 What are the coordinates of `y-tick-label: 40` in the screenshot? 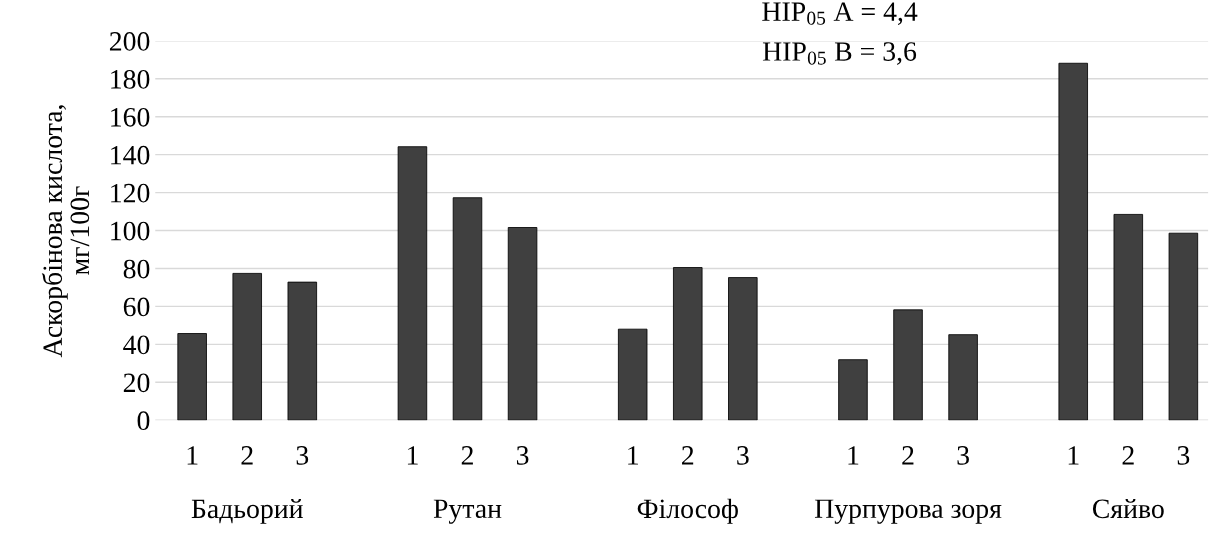 It's located at (136, 345).